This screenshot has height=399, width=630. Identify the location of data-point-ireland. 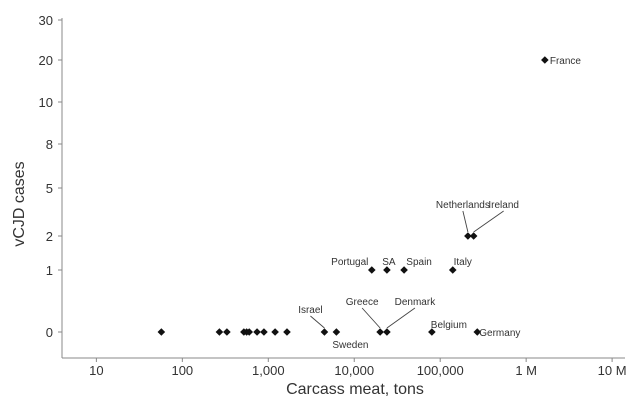
(473, 236).